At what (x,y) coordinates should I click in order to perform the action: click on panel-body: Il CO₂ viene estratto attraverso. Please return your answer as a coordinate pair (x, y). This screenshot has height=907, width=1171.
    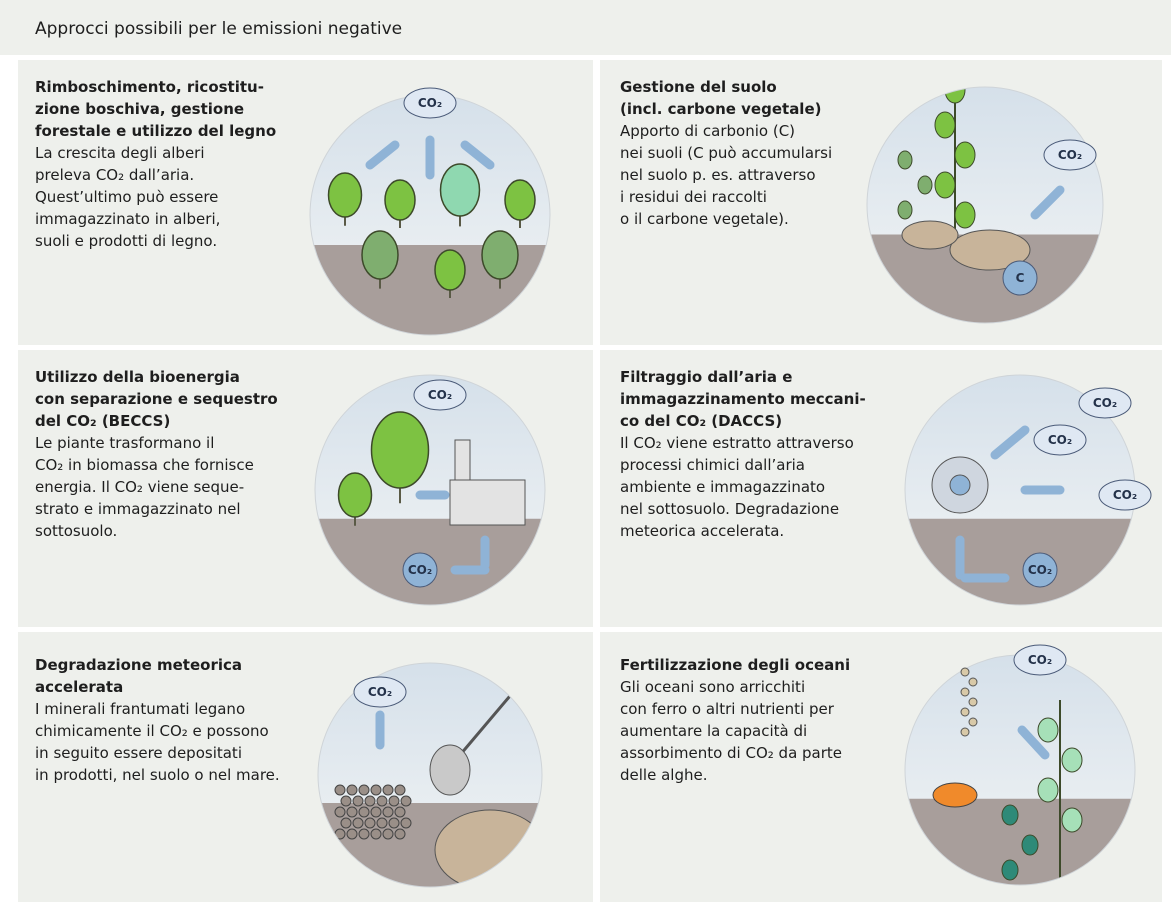
    Looking at the image, I should click on (737, 443).